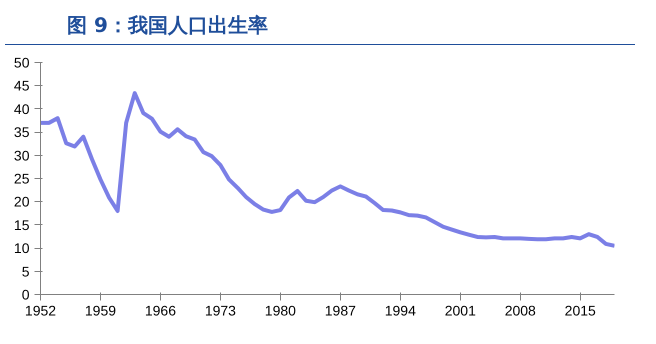 The height and width of the screenshot is (344, 656). Describe the element at coordinates (22, 155) in the screenshot. I see `y-tick-label: 30` at that location.